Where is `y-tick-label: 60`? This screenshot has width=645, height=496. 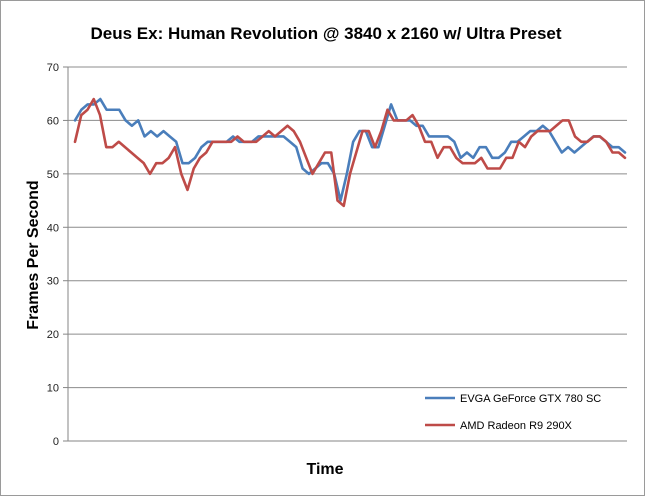 y-tick-label: 60 is located at coordinates (53, 121).